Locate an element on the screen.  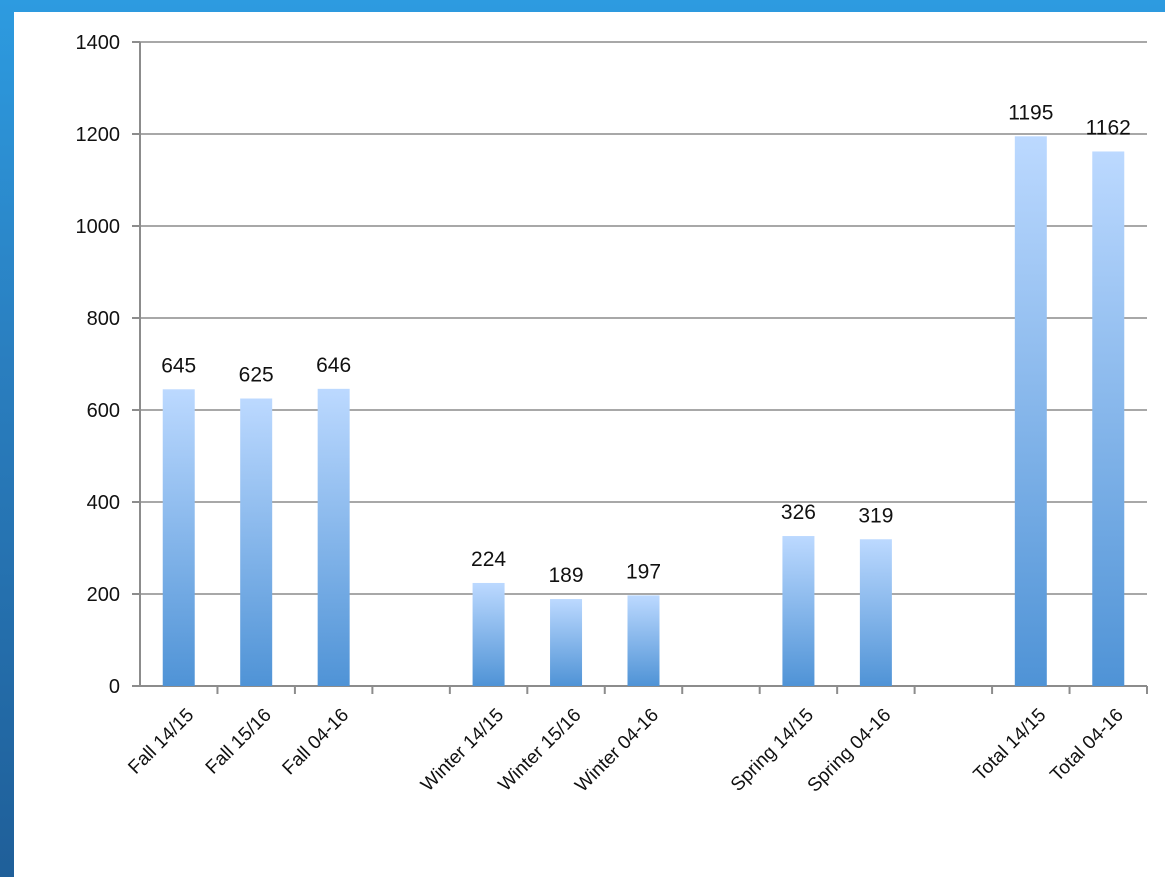
y-tick-label: 200 is located at coordinates (103, 595).